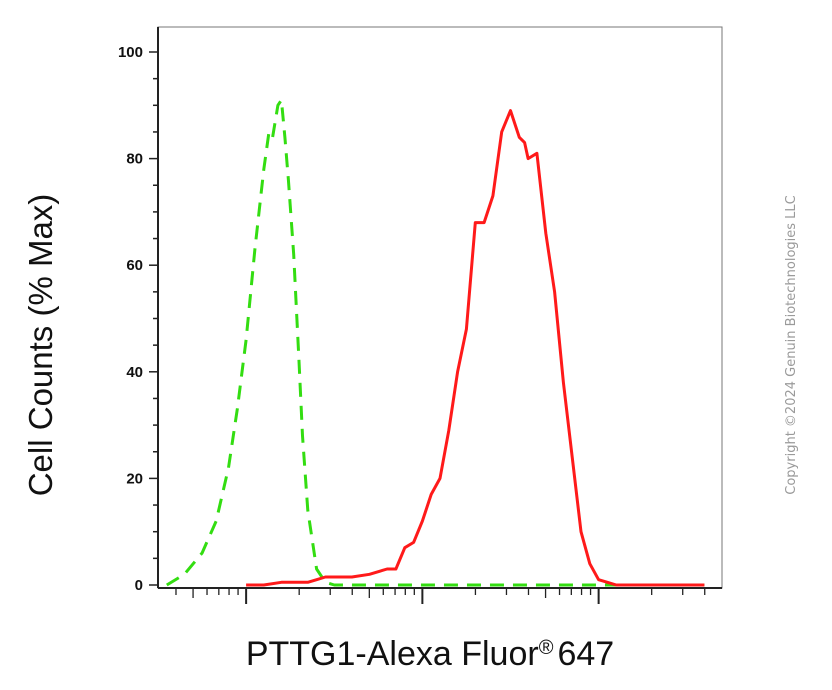 The height and width of the screenshot is (690, 832). I want to click on y-tick-label: 20, so click(134, 478).